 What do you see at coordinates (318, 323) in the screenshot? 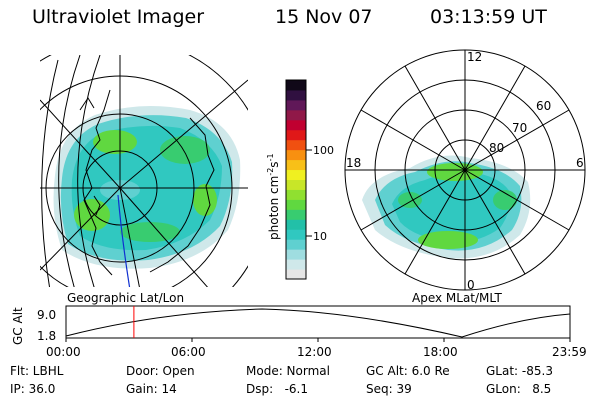
I see `altitude-curve` at bounding box center [318, 323].